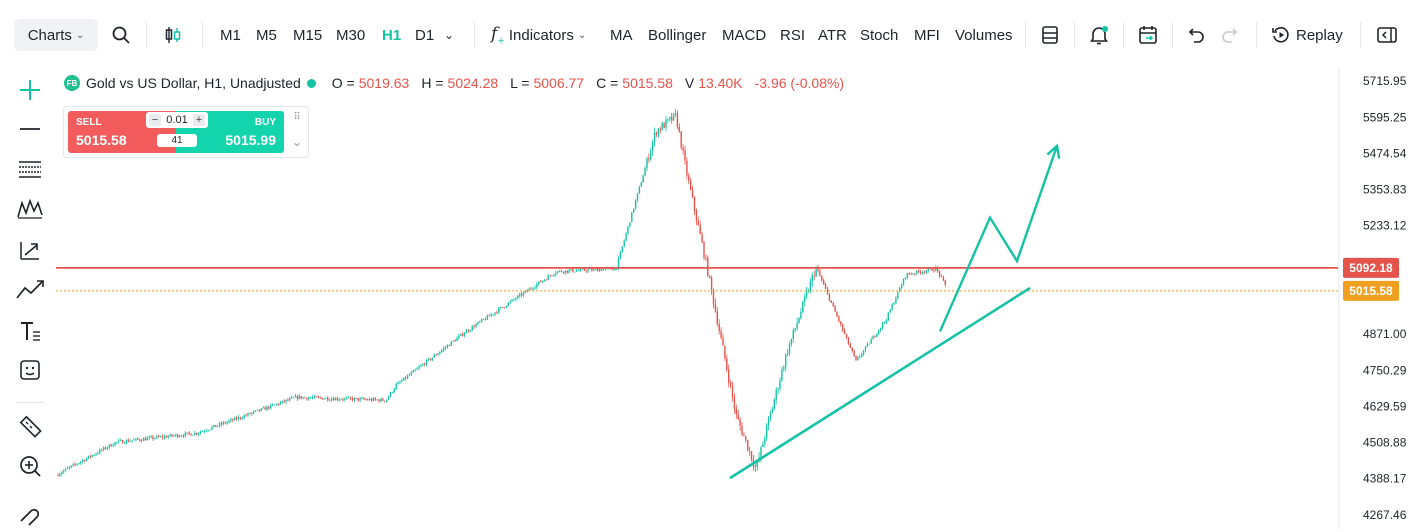  I want to click on indicator-atr: ATR, so click(832, 35).